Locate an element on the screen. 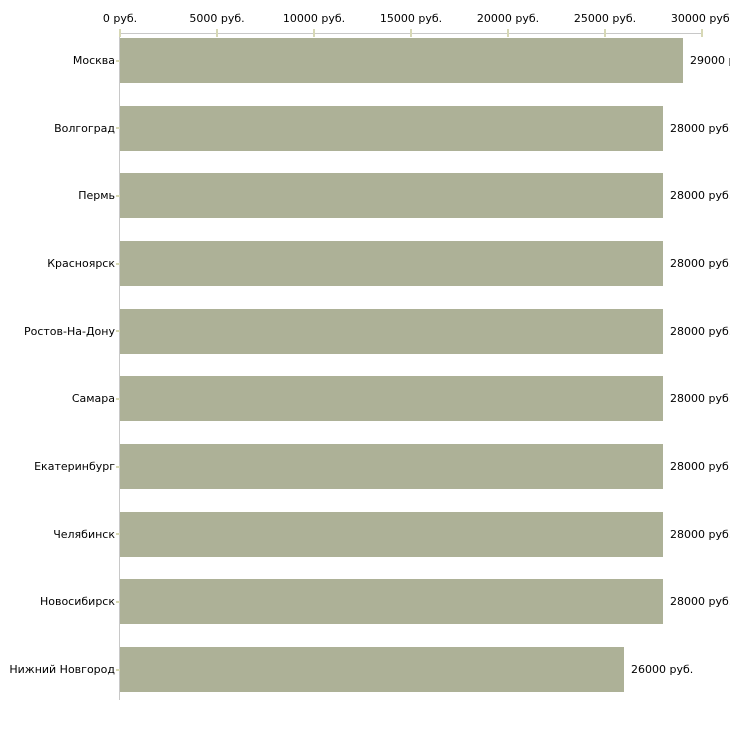 The height and width of the screenshot is (730, 730). category-label: Челябинск is located at coordinates (84, 534).